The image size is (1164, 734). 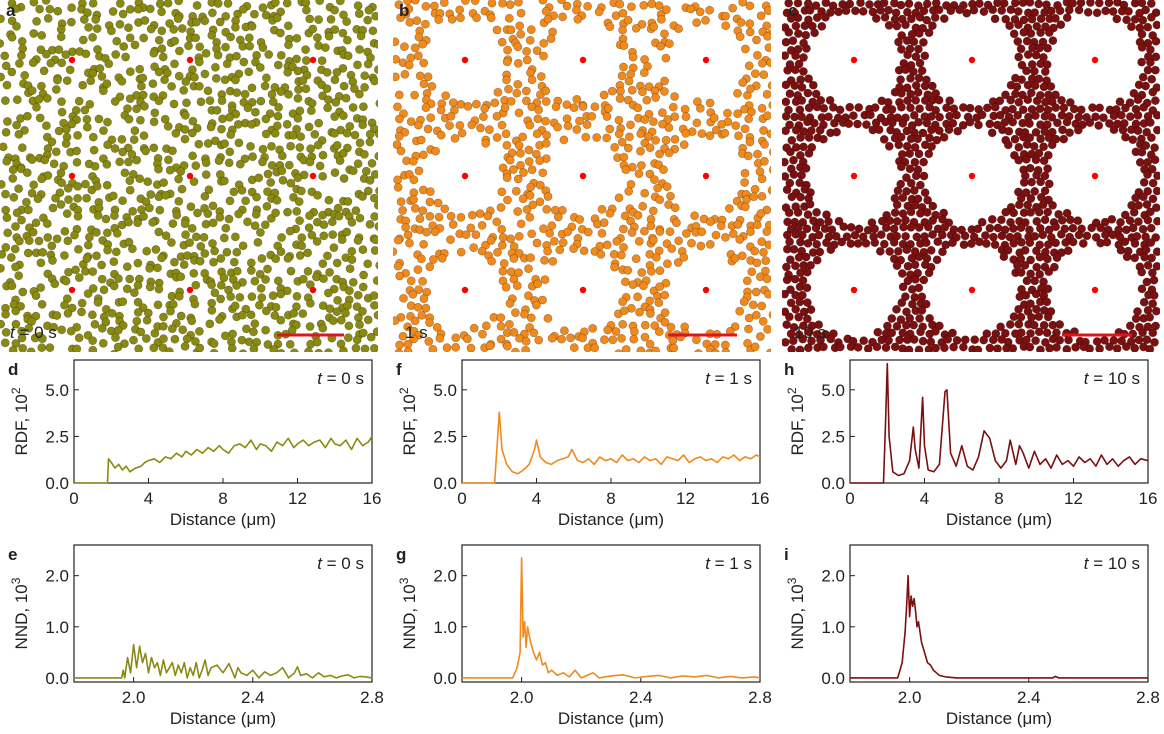 What do you see at coordinates (833, 678) in the screenshot?
I see `y-tick-label: 0.0` at bounding box center [833, 678].